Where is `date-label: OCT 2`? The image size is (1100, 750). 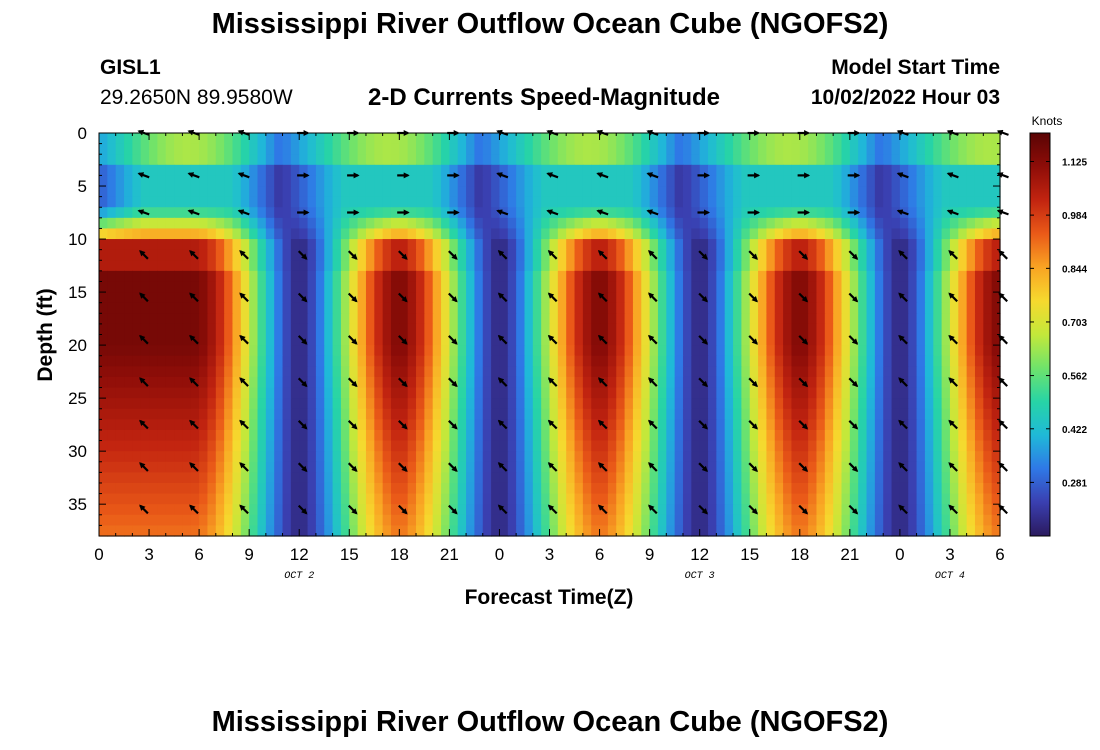 date-label: OCT 2 is located at coordinates (299, 576).